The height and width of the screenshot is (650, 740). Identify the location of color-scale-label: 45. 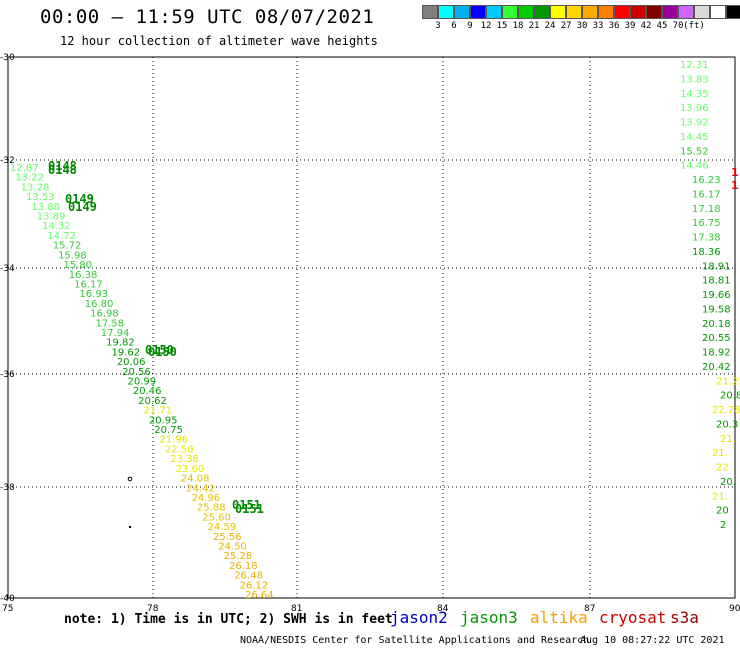
(662, 26).